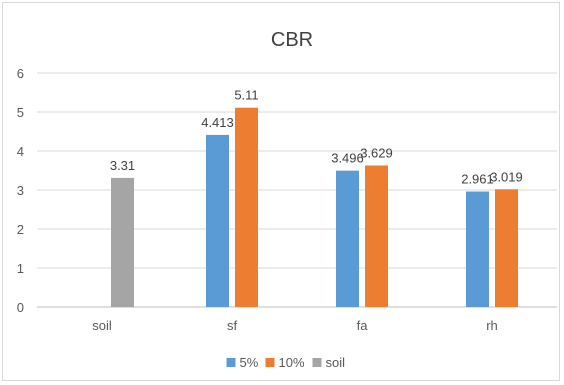  I want to click on data-label: 3.629, so click(376, 152).